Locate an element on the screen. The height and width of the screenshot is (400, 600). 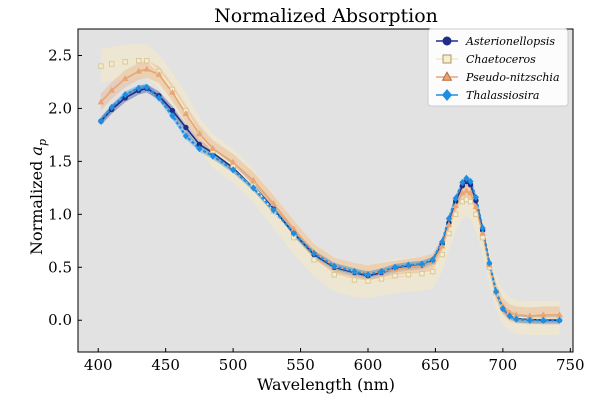
legend-marker-thalassiosira is located at coordinates (447, 95).